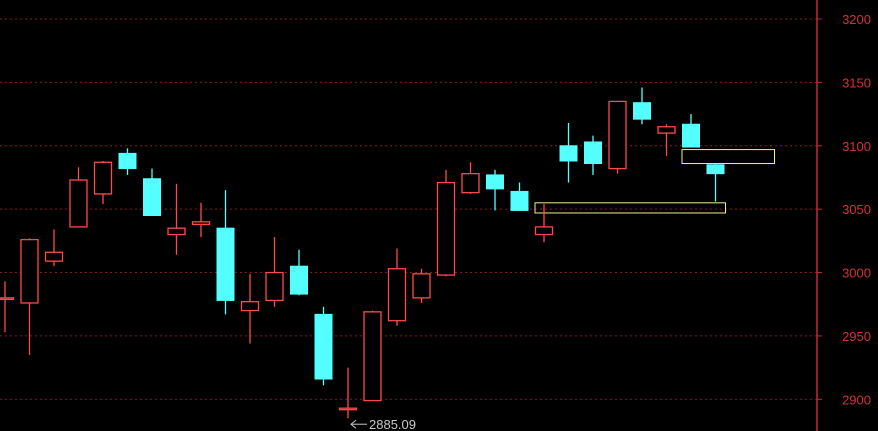  What do you see at coordinates (856, 336) in the screenshot?
I see `price-tick-label: 2950` at bounding box center [856, 336].